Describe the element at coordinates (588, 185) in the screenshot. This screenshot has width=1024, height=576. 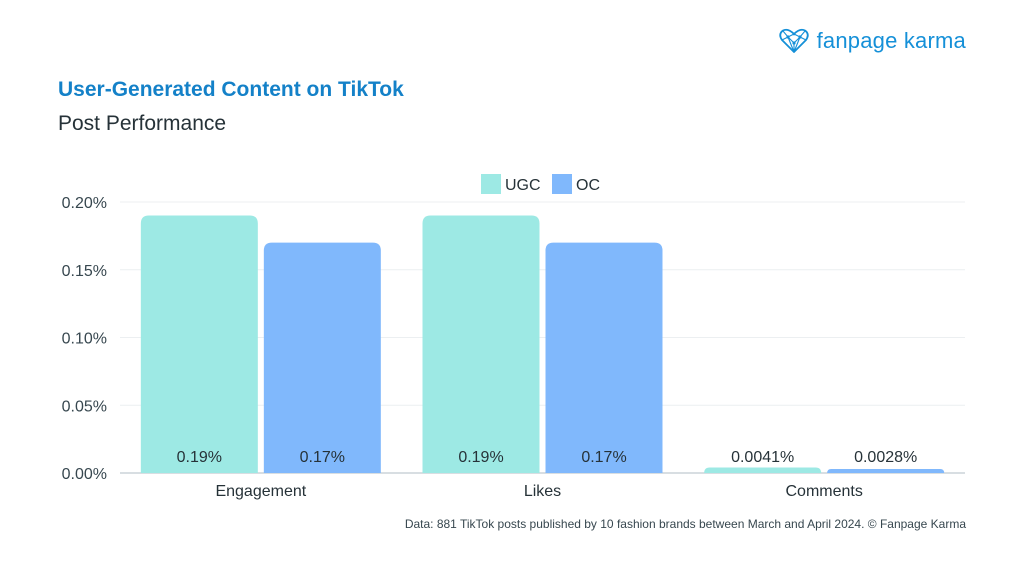
I see `legend-label: OC` at that location.